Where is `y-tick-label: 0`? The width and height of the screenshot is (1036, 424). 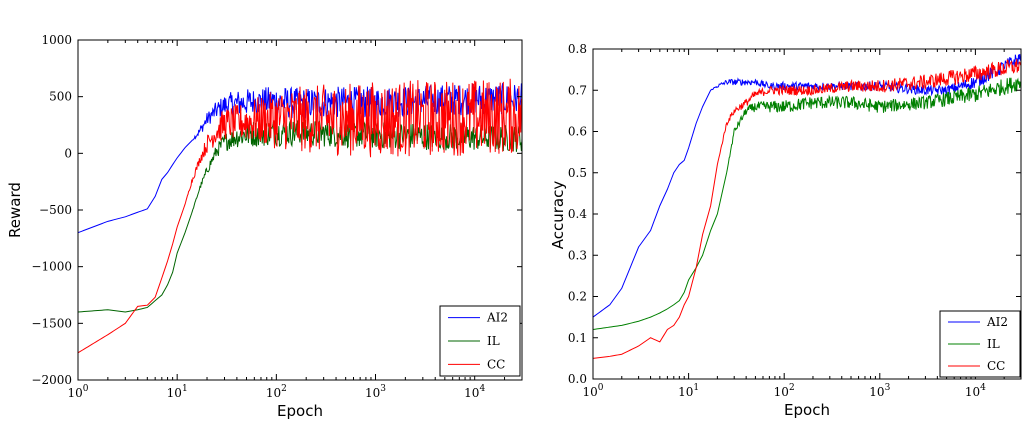
y-tick-label: 0 is located at coordinates (68, 153).